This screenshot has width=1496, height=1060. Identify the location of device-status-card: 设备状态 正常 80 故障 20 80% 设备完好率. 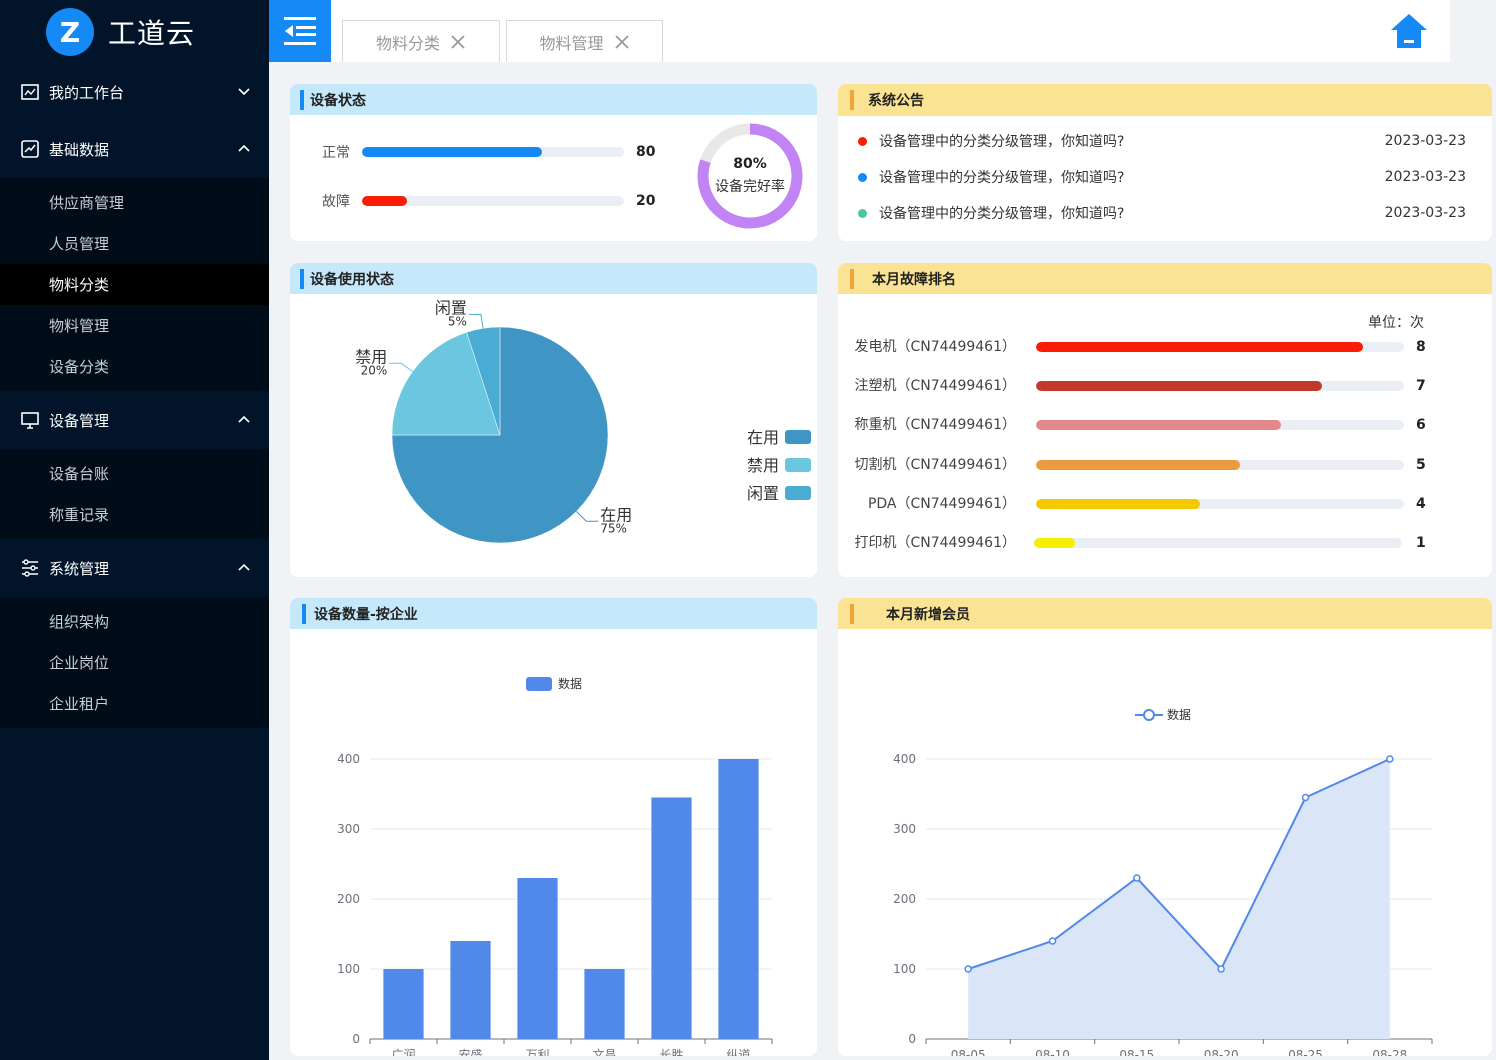
(553, 162).